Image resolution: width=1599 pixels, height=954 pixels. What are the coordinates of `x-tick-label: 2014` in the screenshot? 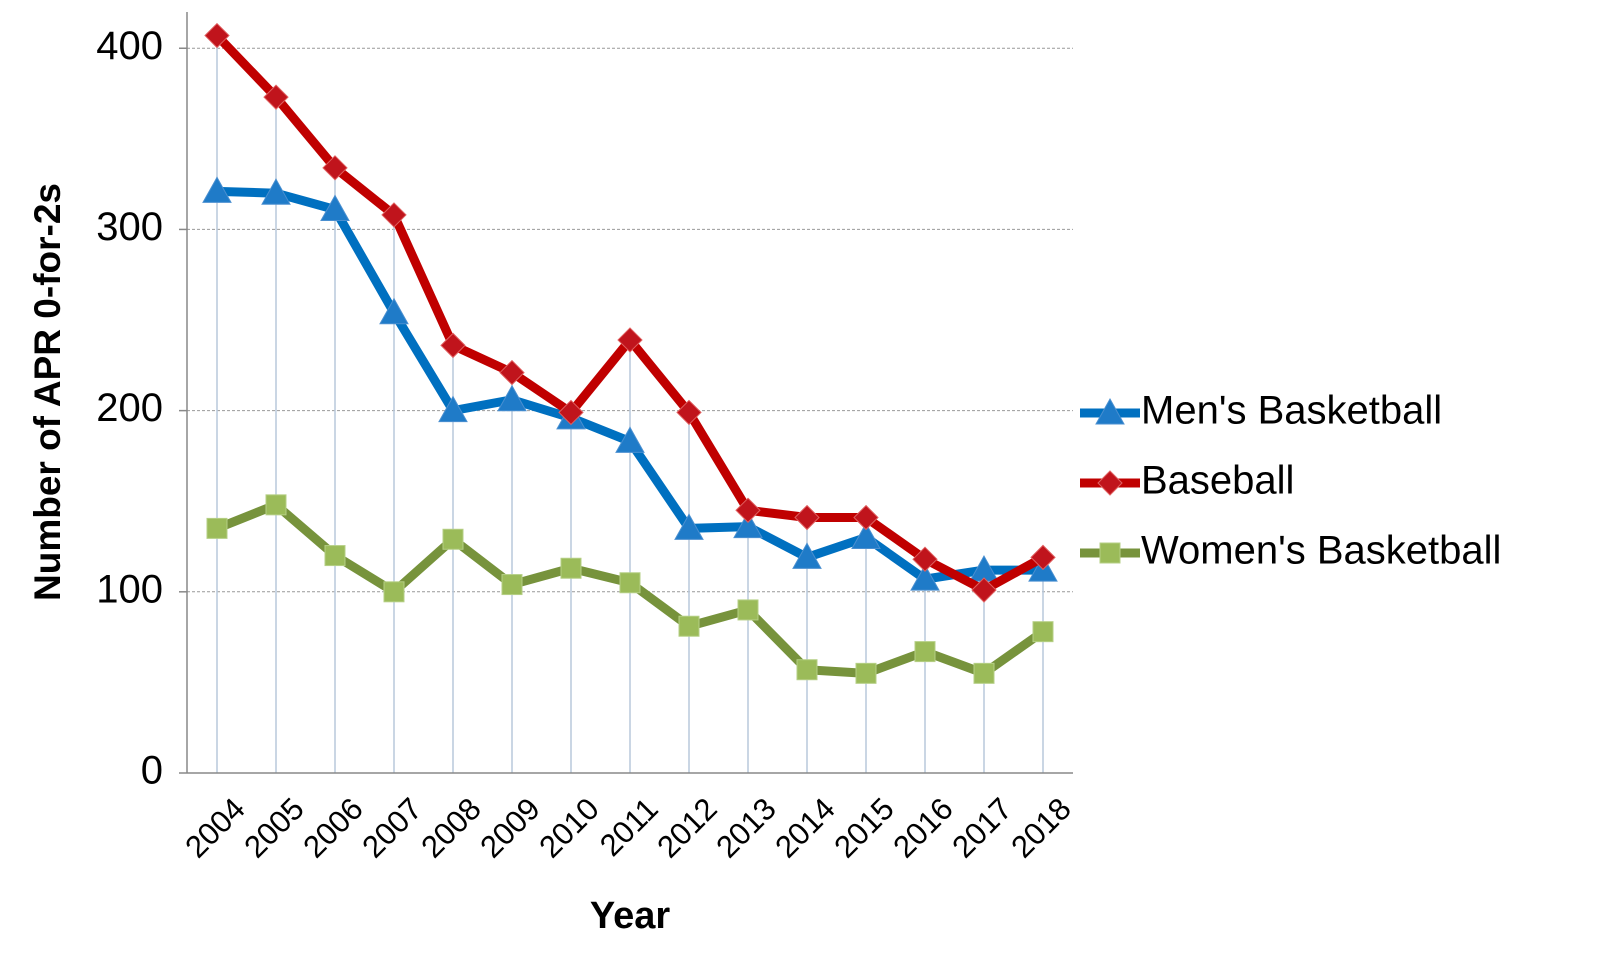 It's located at (805, 828).